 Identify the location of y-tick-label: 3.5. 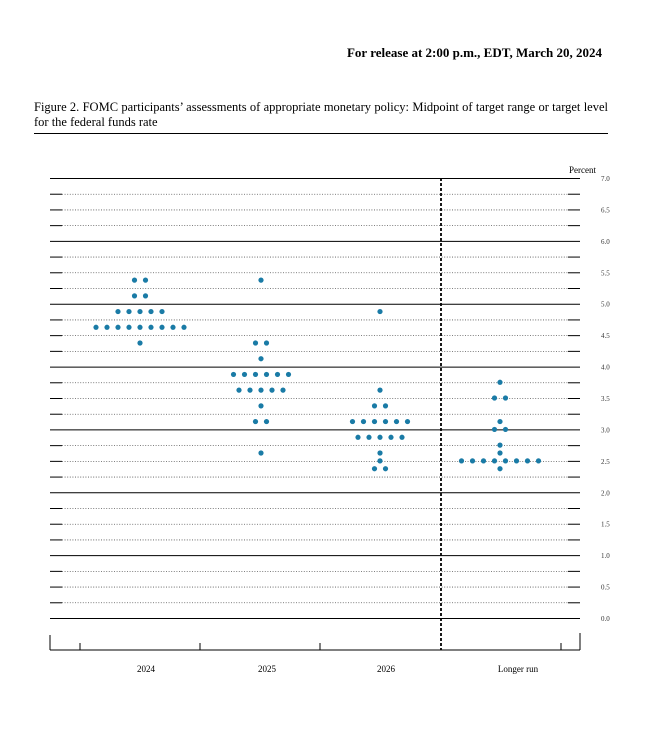
(605, 399).